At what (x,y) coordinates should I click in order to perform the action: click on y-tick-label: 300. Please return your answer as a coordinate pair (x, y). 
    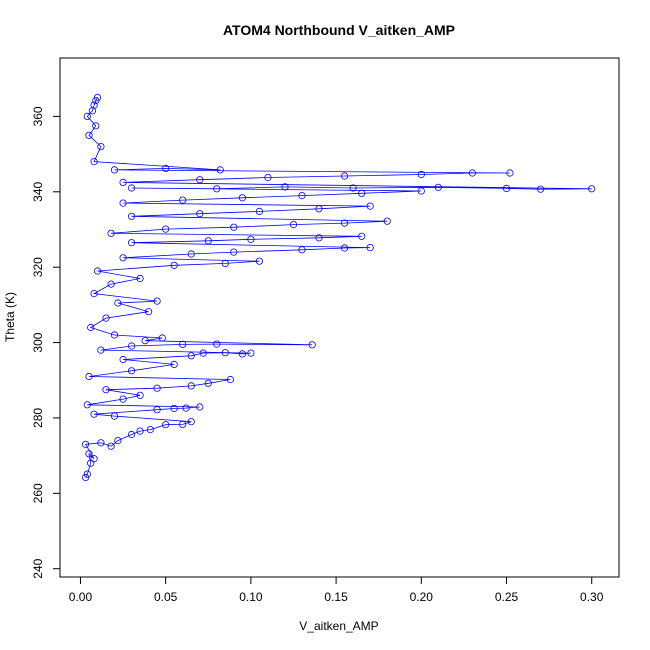
    Looking at the image, I should click on (38, 342).